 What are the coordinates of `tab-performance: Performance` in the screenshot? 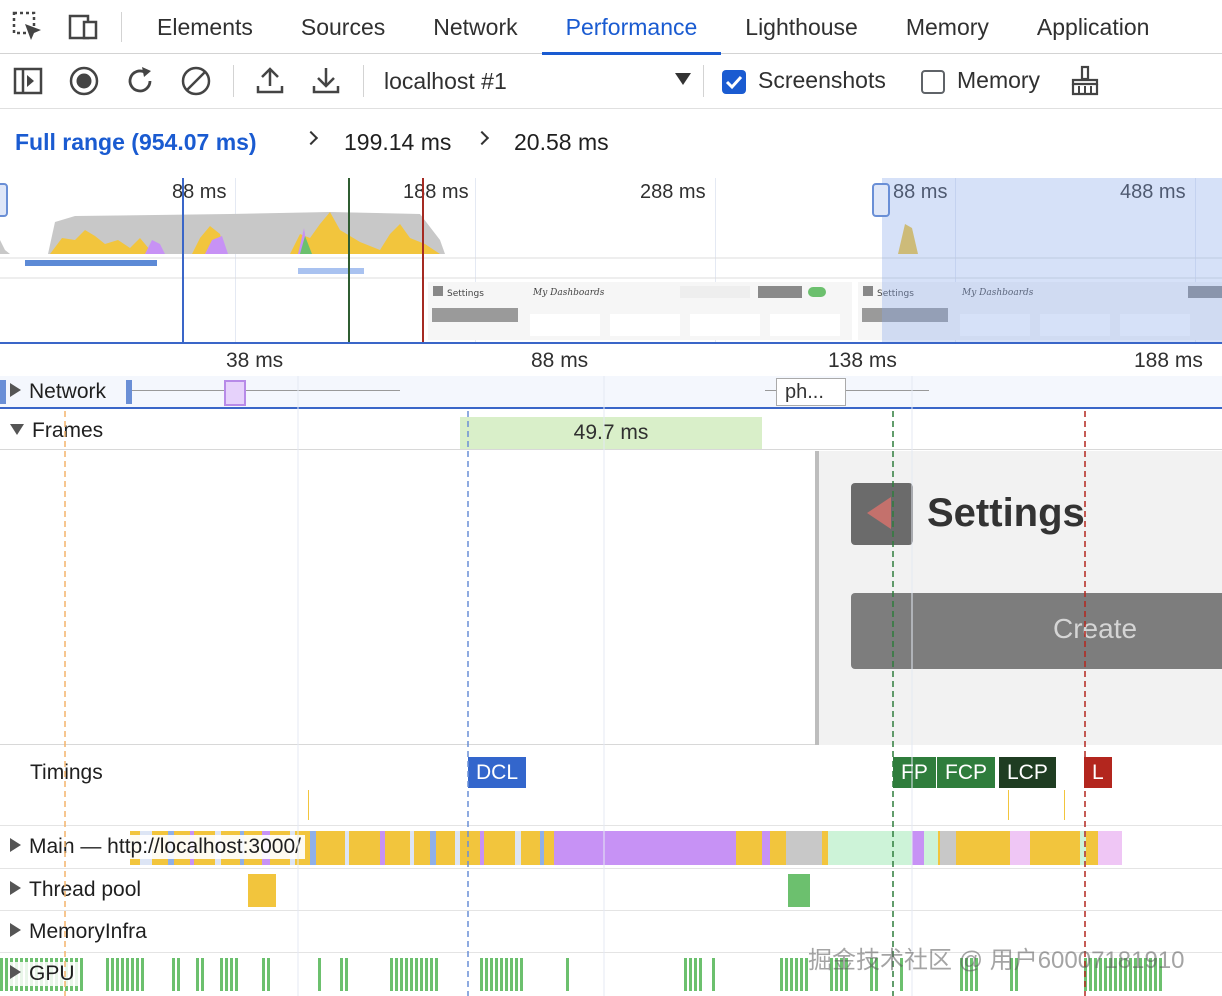 It's located at (631, 27).